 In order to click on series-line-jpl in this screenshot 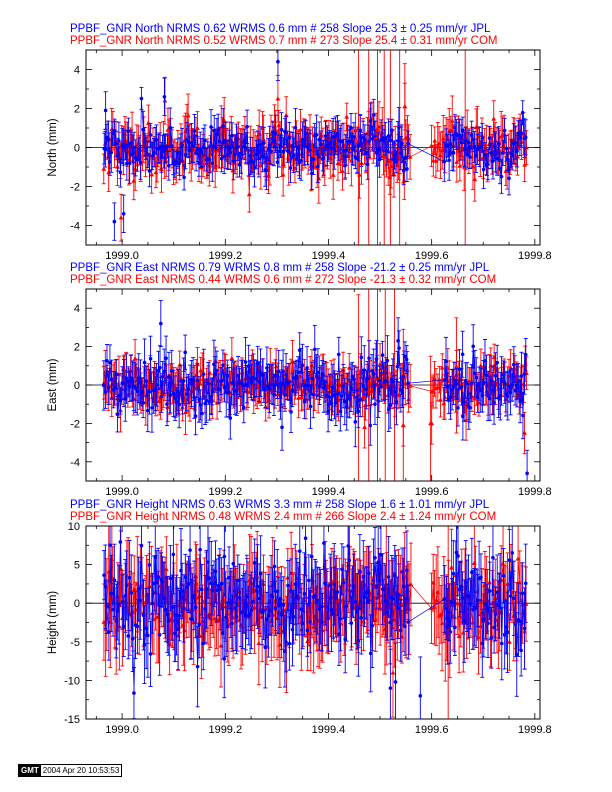, I will do `click(315, 138)`.